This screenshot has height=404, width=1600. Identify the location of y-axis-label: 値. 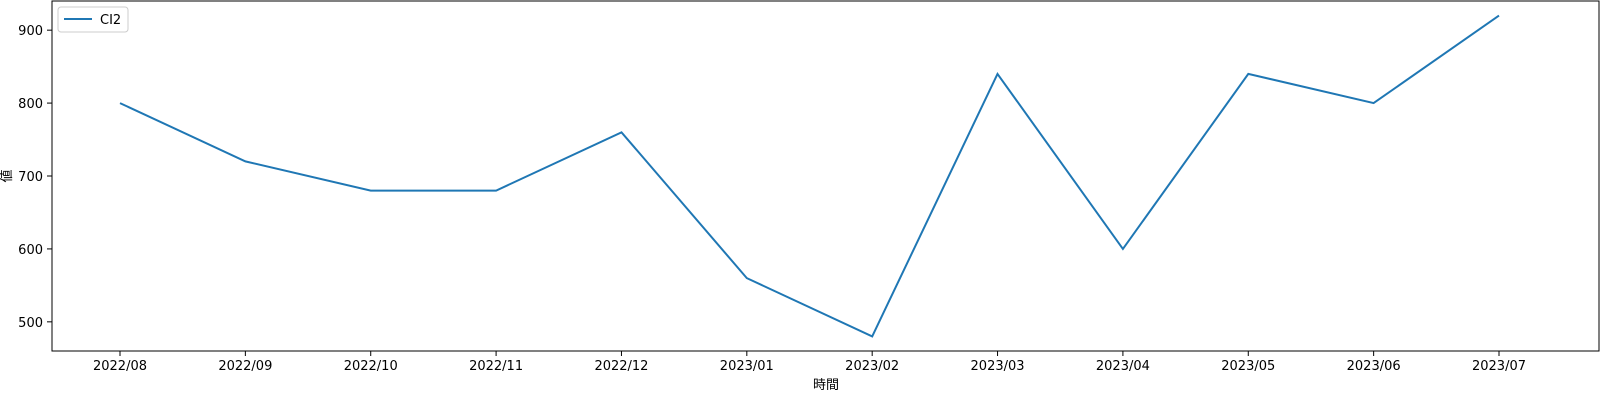
(7, 175).